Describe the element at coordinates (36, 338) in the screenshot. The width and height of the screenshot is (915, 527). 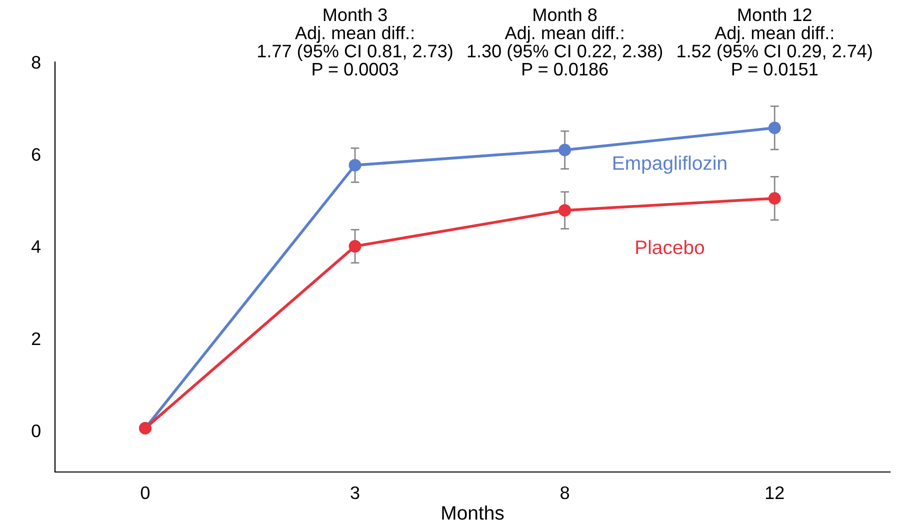
I see `y-tick-label: 2` at that location.